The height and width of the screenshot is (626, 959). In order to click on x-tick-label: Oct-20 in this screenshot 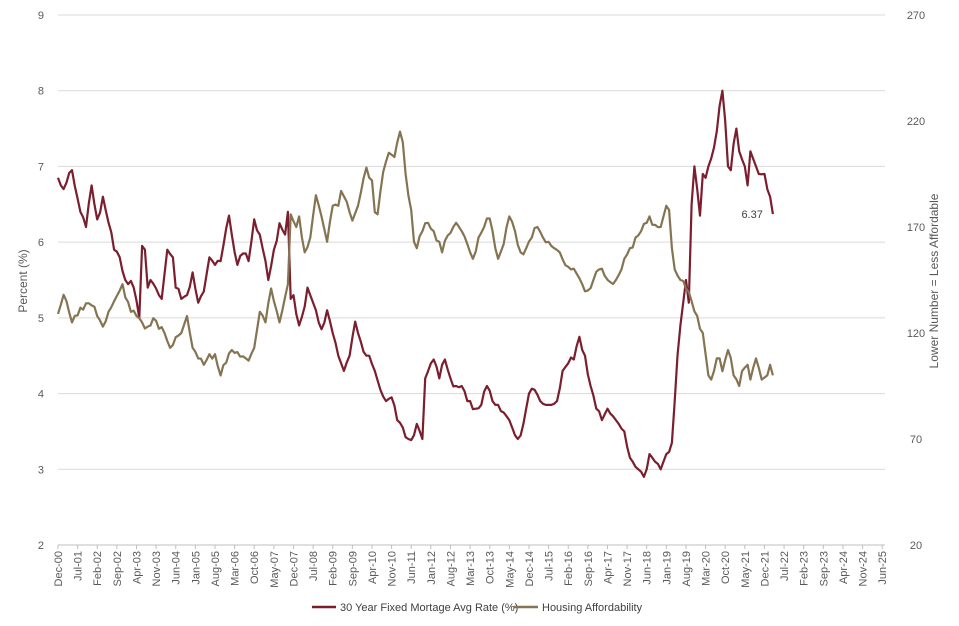, I will do `click(726, 567)`.